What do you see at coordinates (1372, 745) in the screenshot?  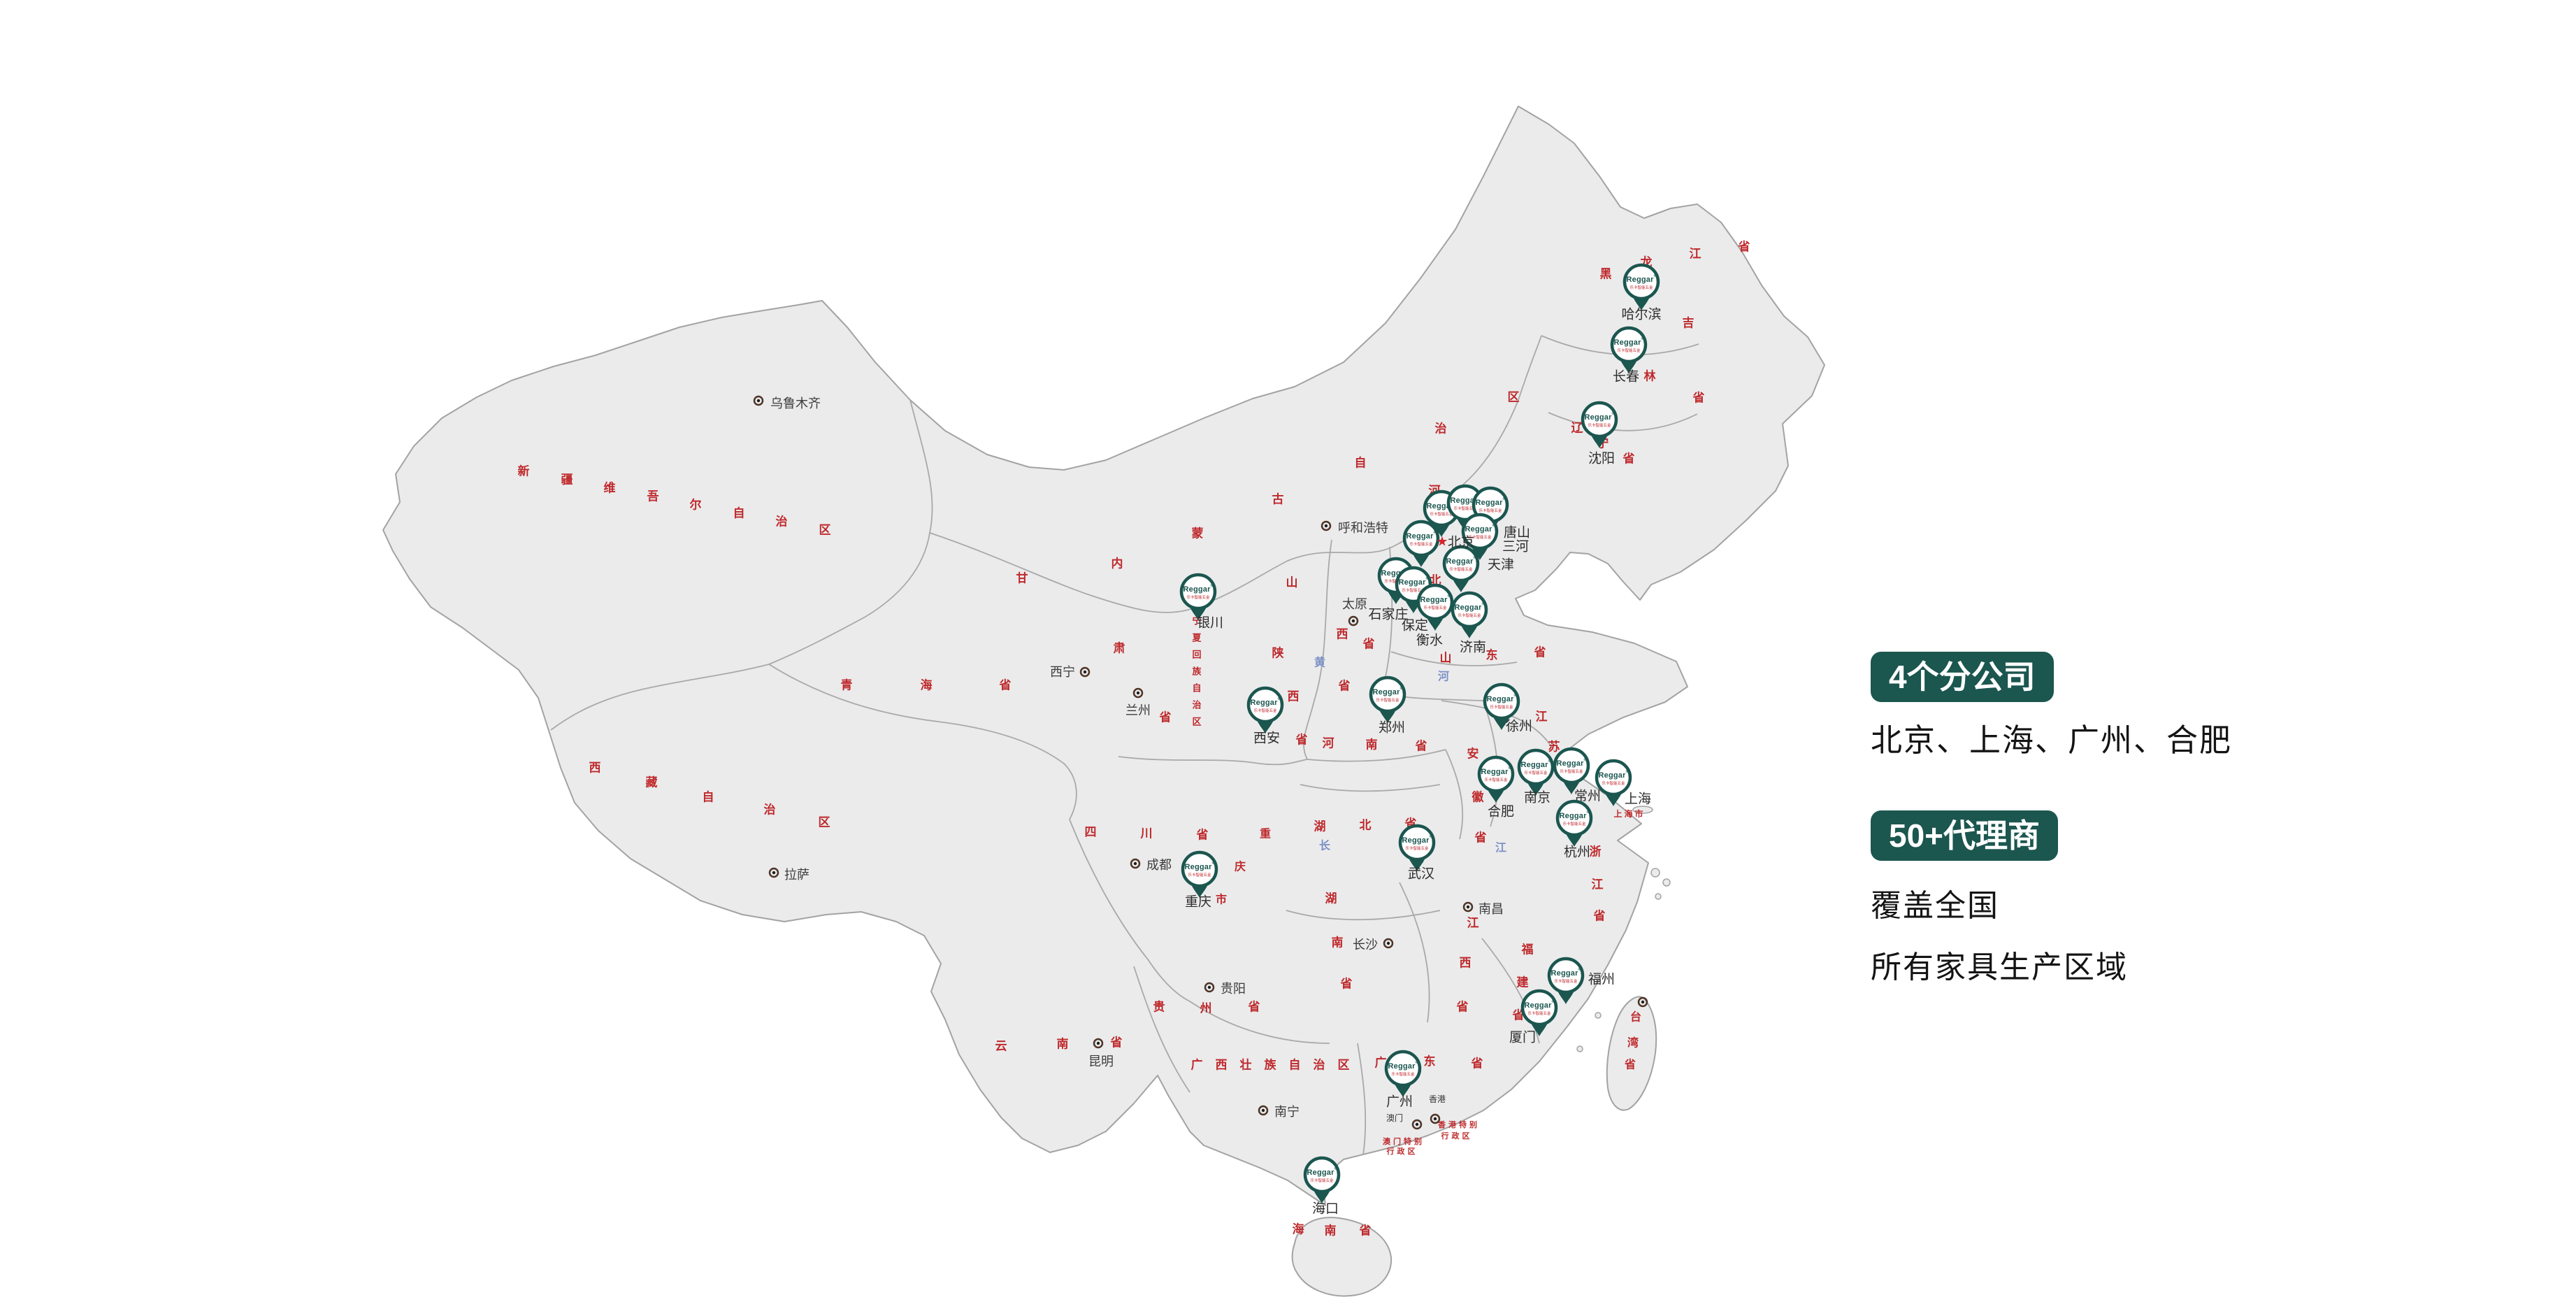 I see `province-label-河南省: 南` at bounding box center [1372, 745].